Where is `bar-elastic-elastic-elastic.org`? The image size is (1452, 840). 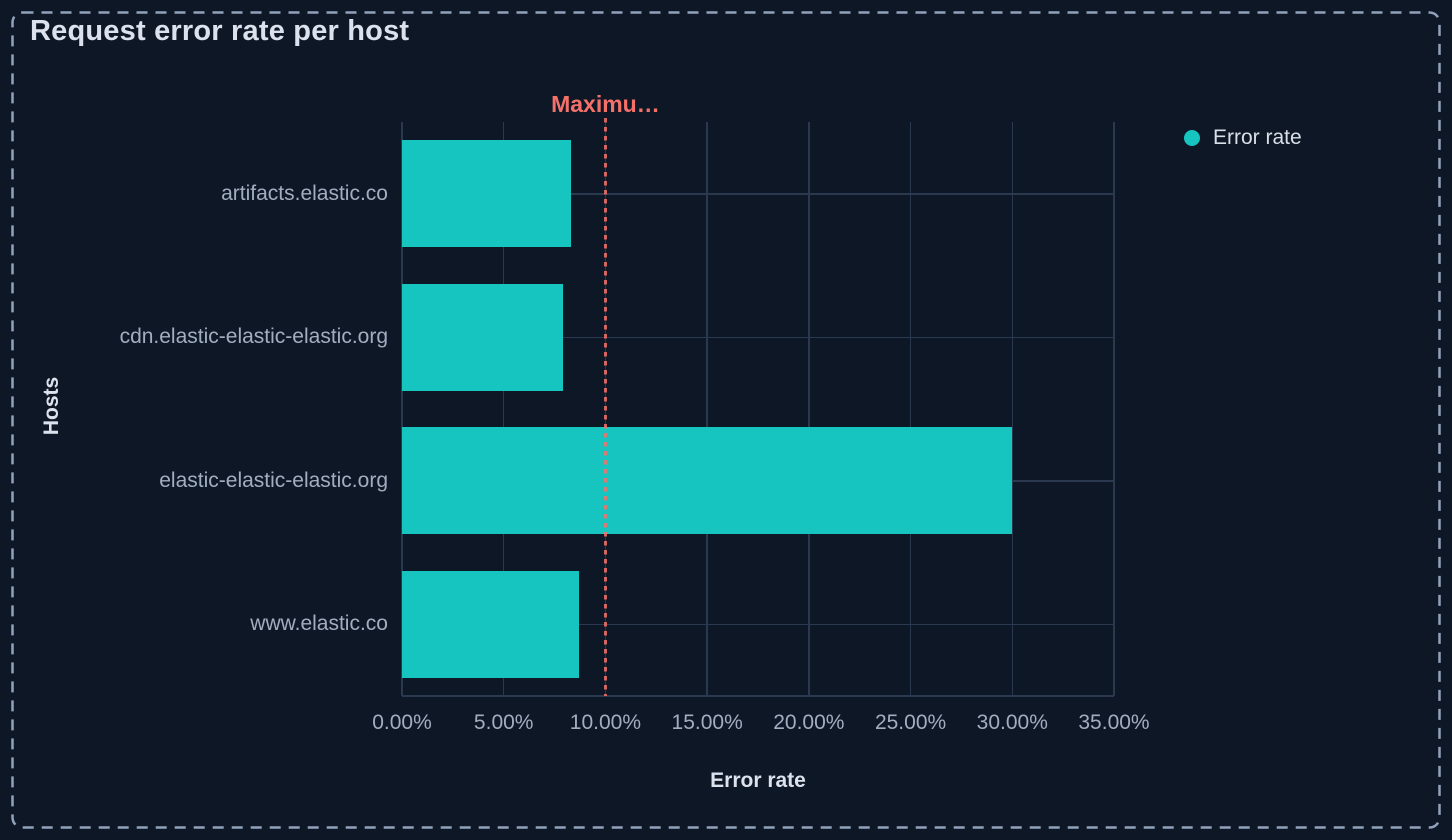 bar-elastic-elastic-elastic.org is located at coordinates (707, 481).